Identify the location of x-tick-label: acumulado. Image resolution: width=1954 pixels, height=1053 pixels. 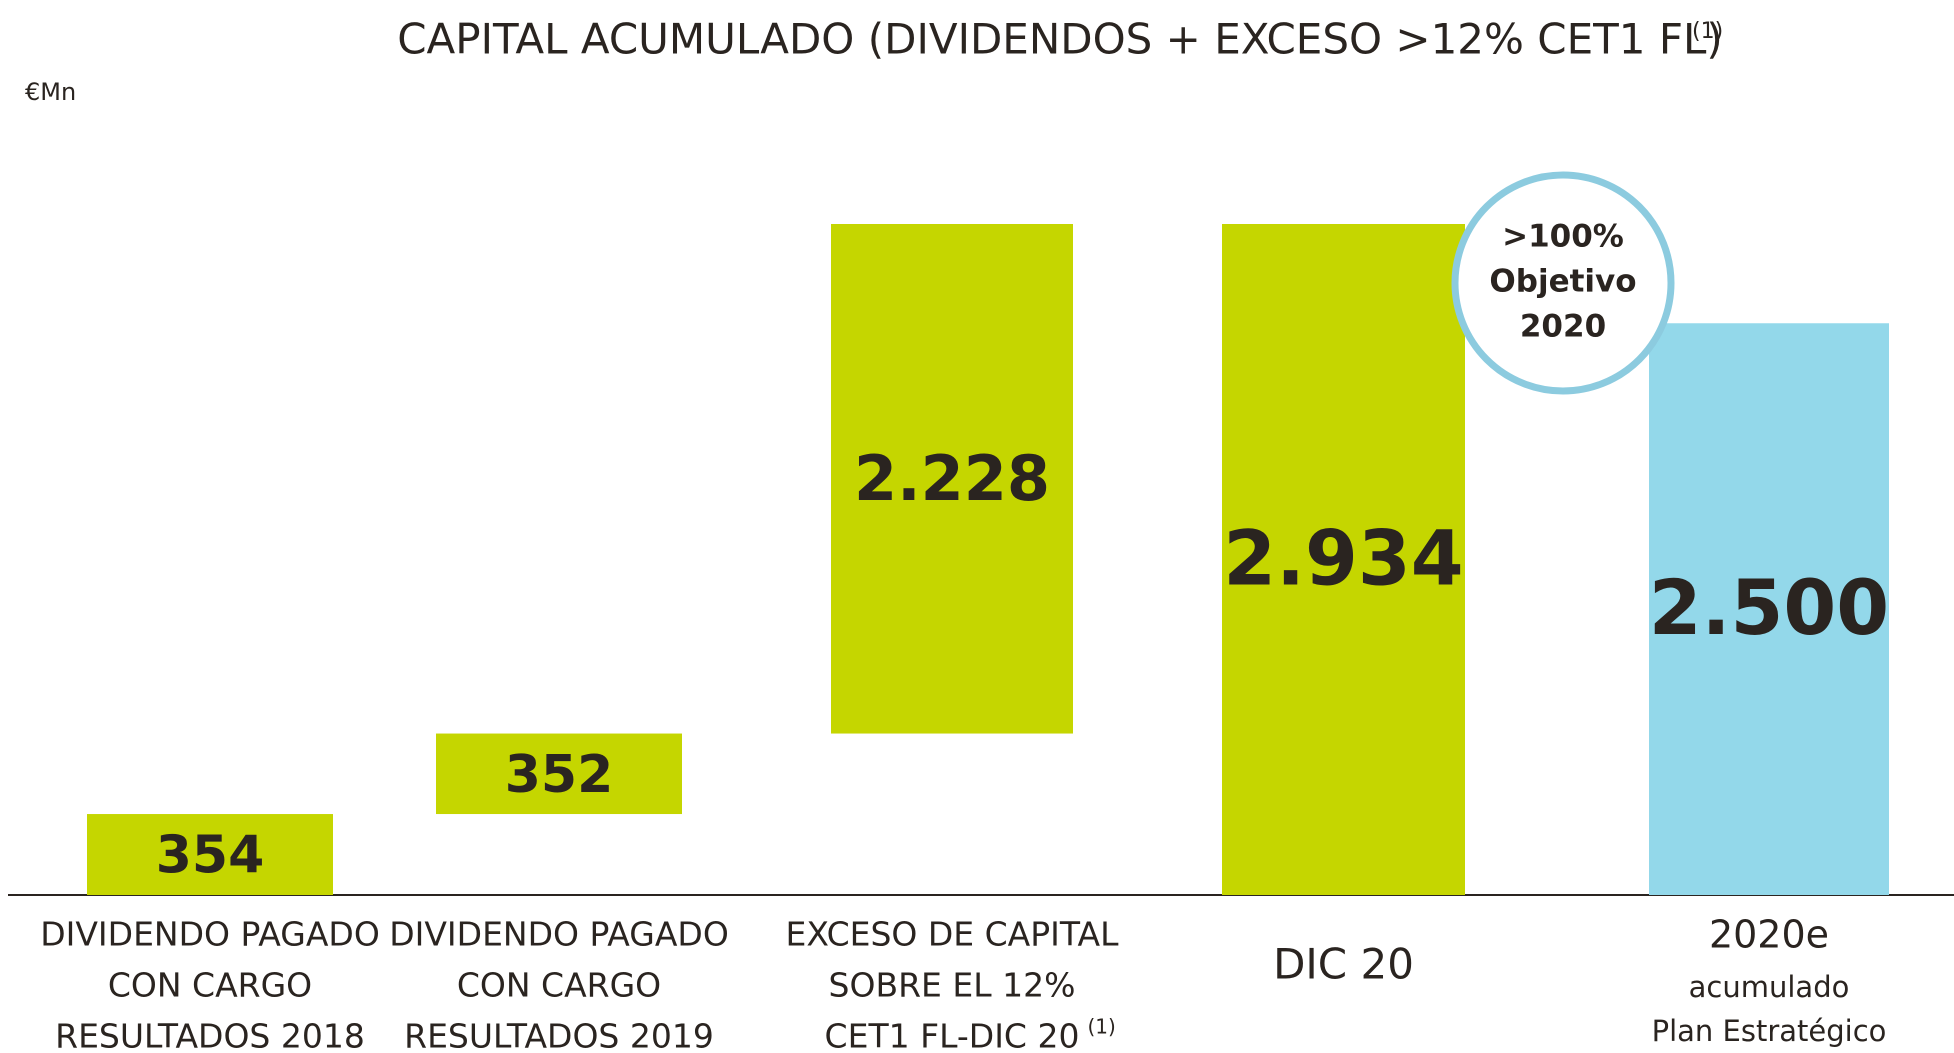
(1769, 987).